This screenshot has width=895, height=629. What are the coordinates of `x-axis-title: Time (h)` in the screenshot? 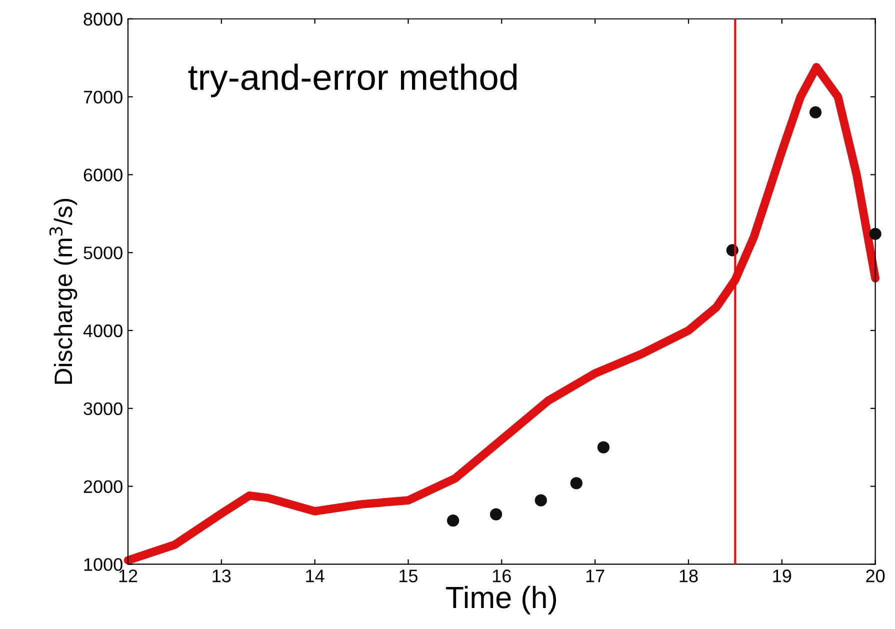 It's located at (501, 600).